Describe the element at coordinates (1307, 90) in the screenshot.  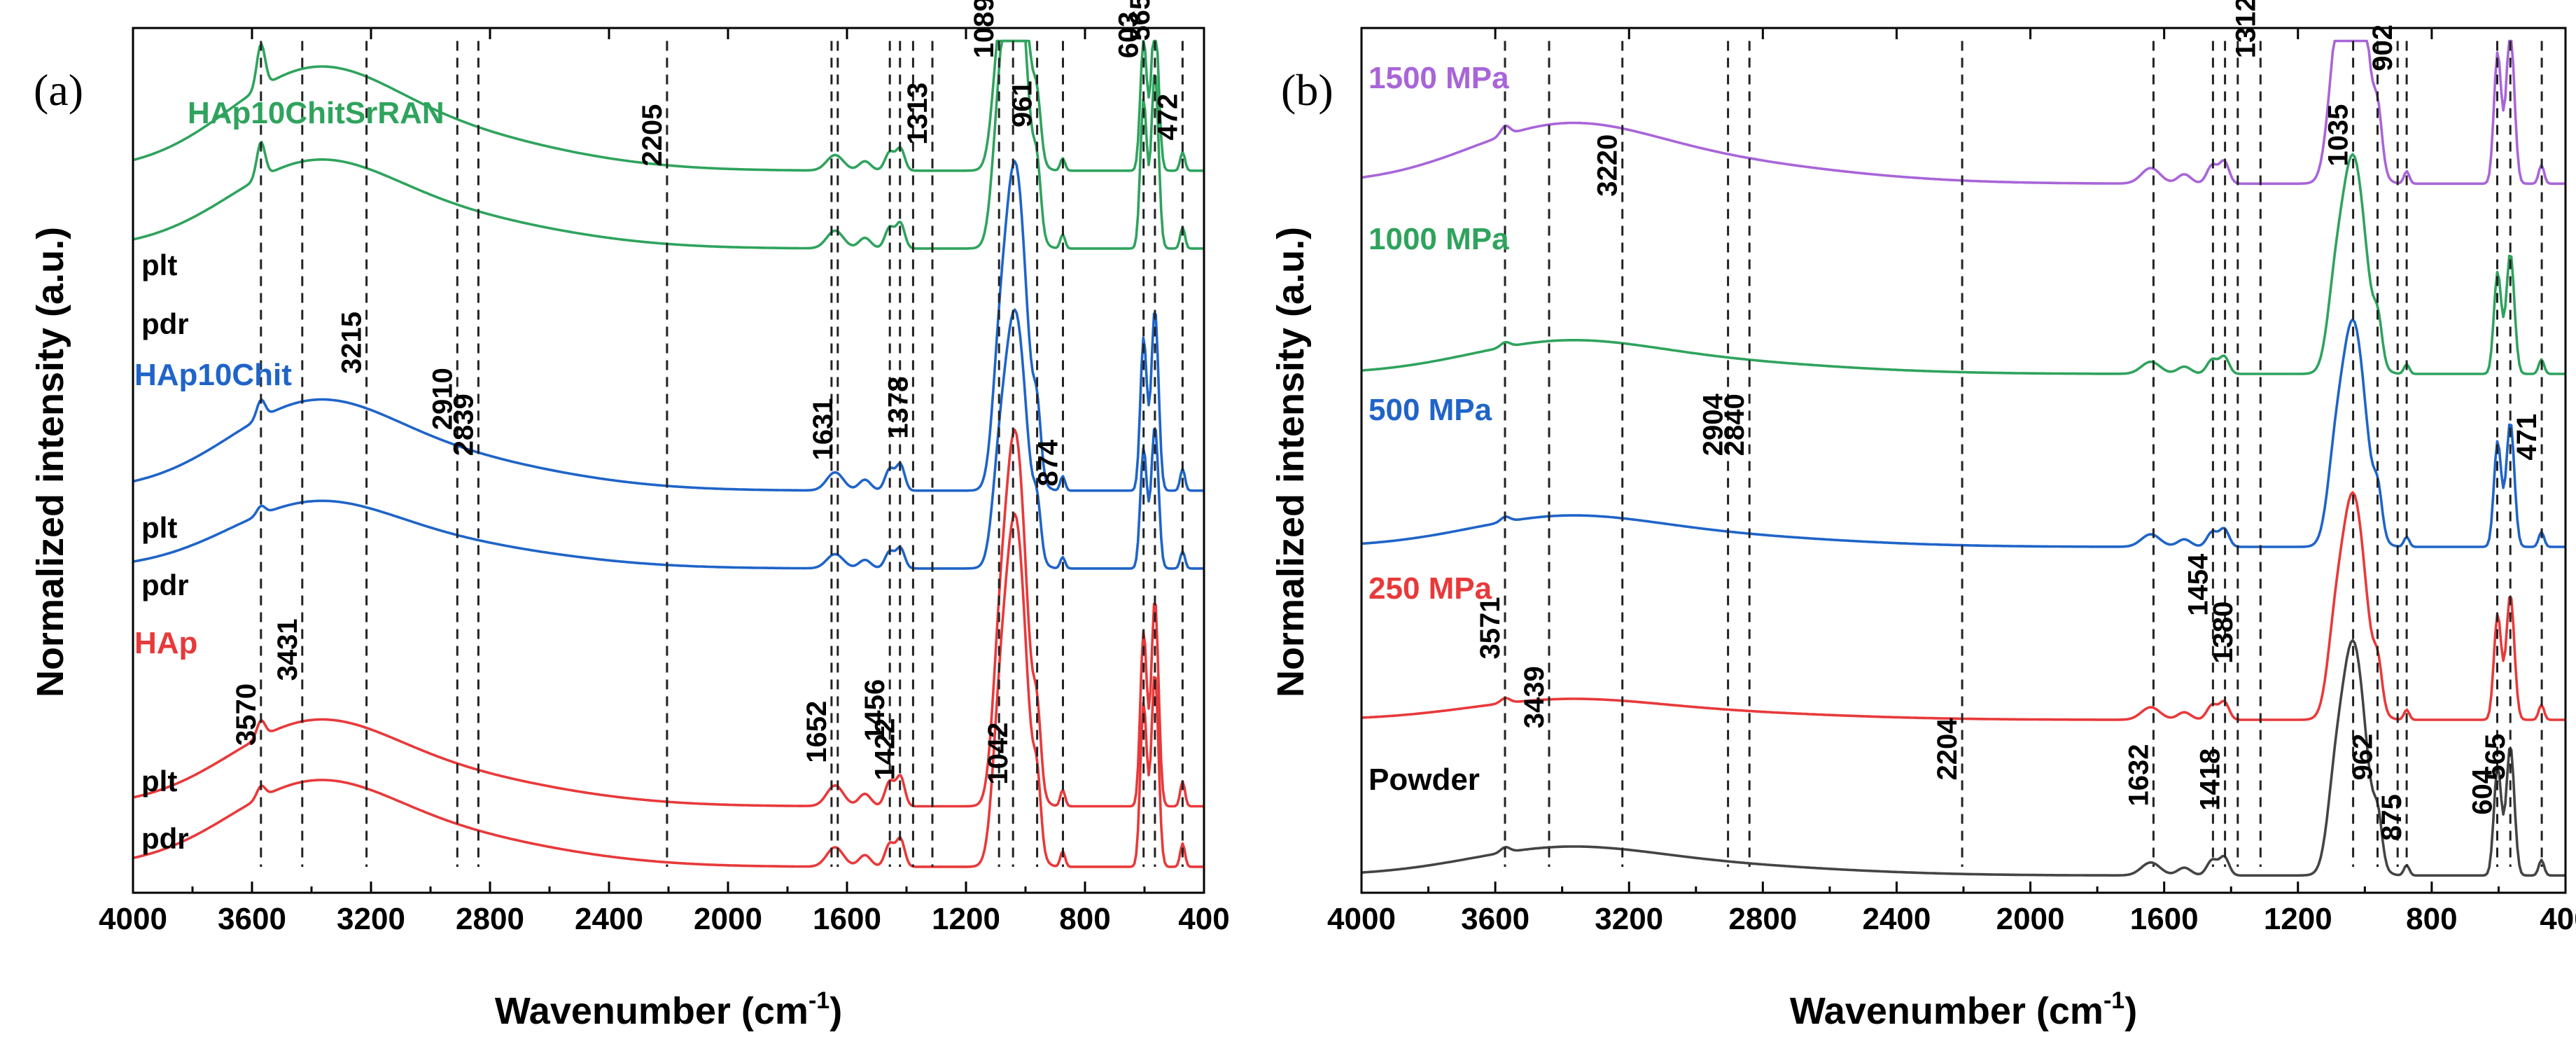
I see `panel-b-label: (b)` at that location.